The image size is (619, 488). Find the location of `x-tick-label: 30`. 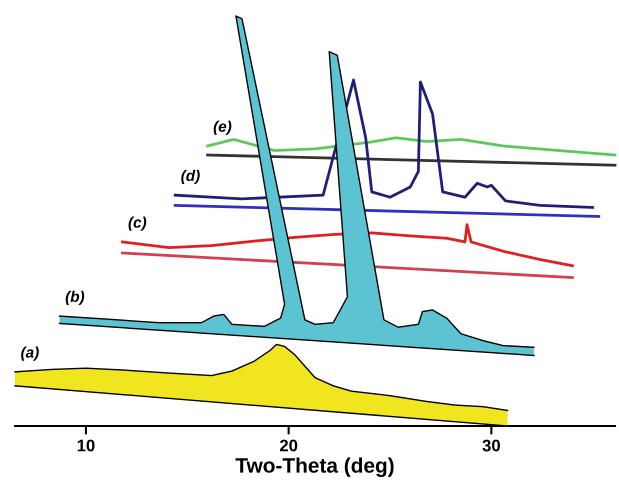

x-tick-label: 30 is located at coordinates (491, 446).